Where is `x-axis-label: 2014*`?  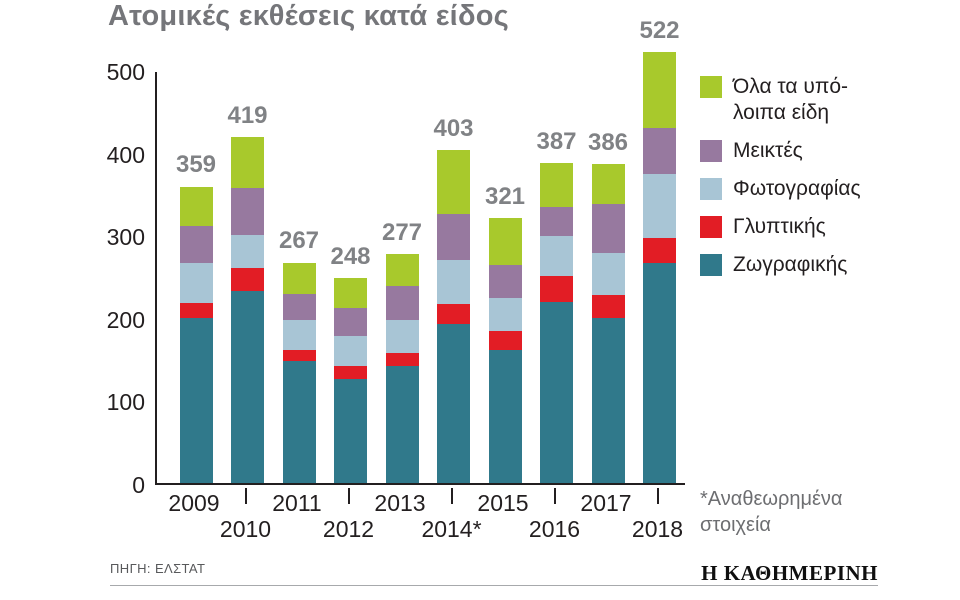 x-axis-label: 2014* is located at coordinates (451, 529).